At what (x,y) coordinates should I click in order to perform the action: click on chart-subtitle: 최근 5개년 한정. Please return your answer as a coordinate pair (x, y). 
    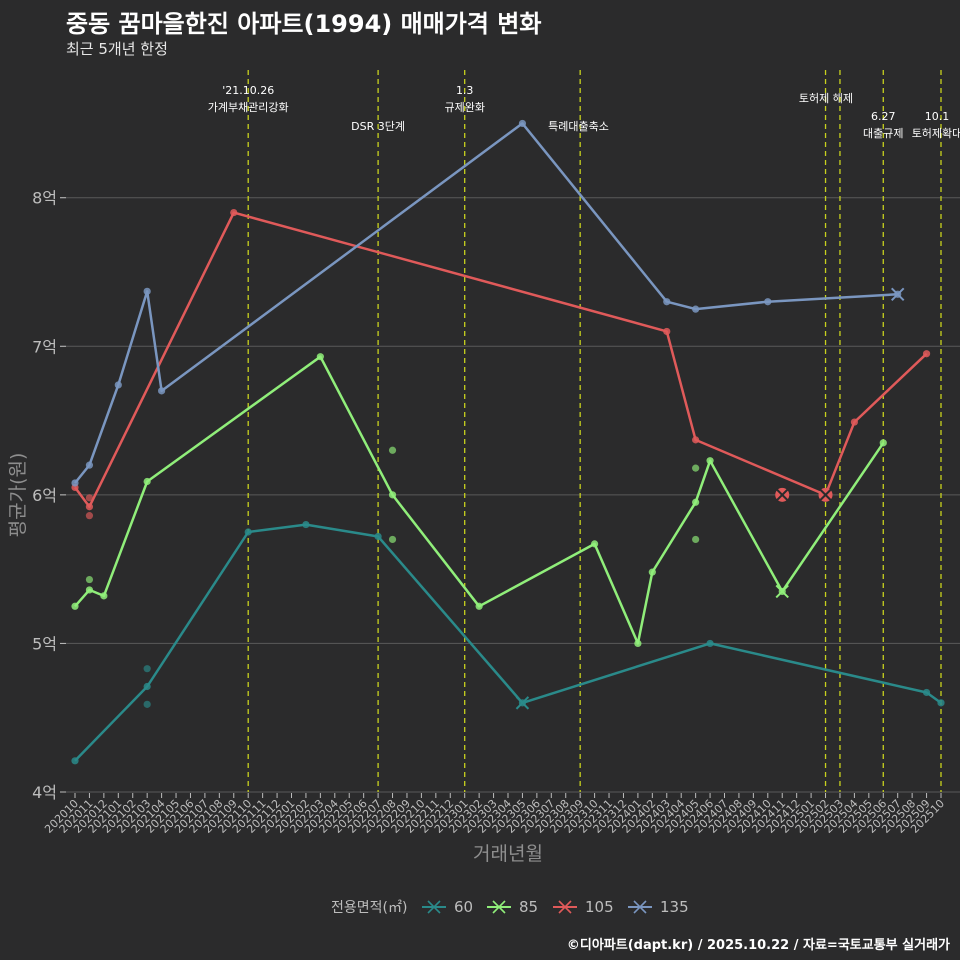
    Looking at the image, I should click on (117, 49).